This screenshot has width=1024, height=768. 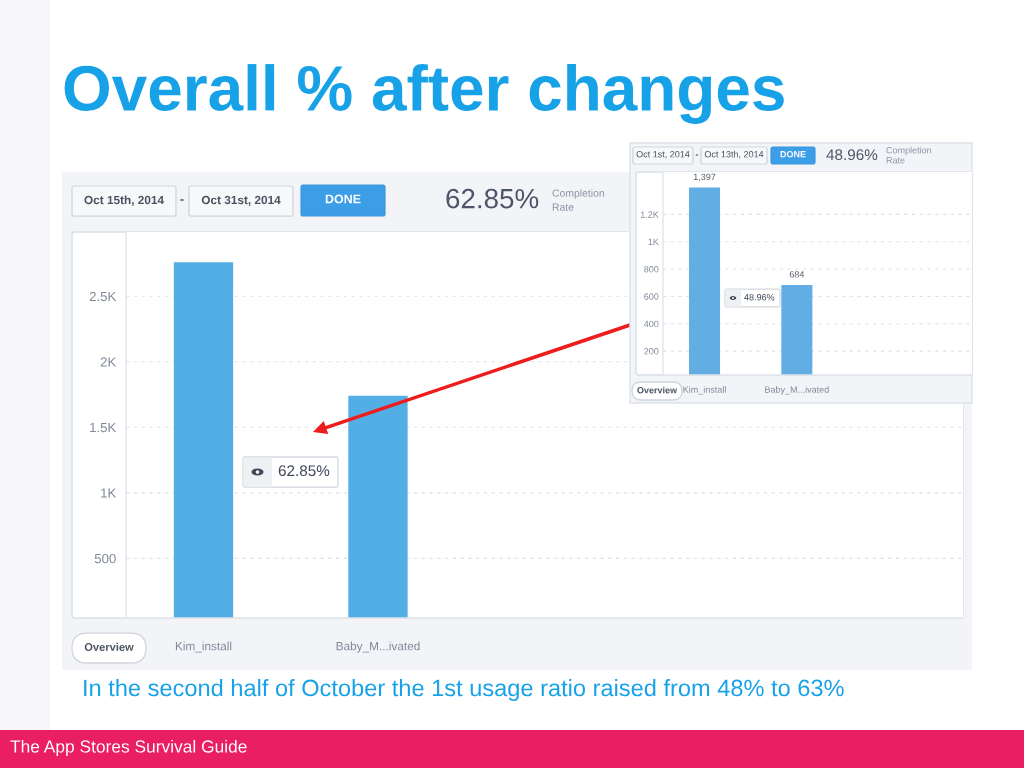 I want to click on chart-title: Overall % after changes, so click(x=424, y=94).